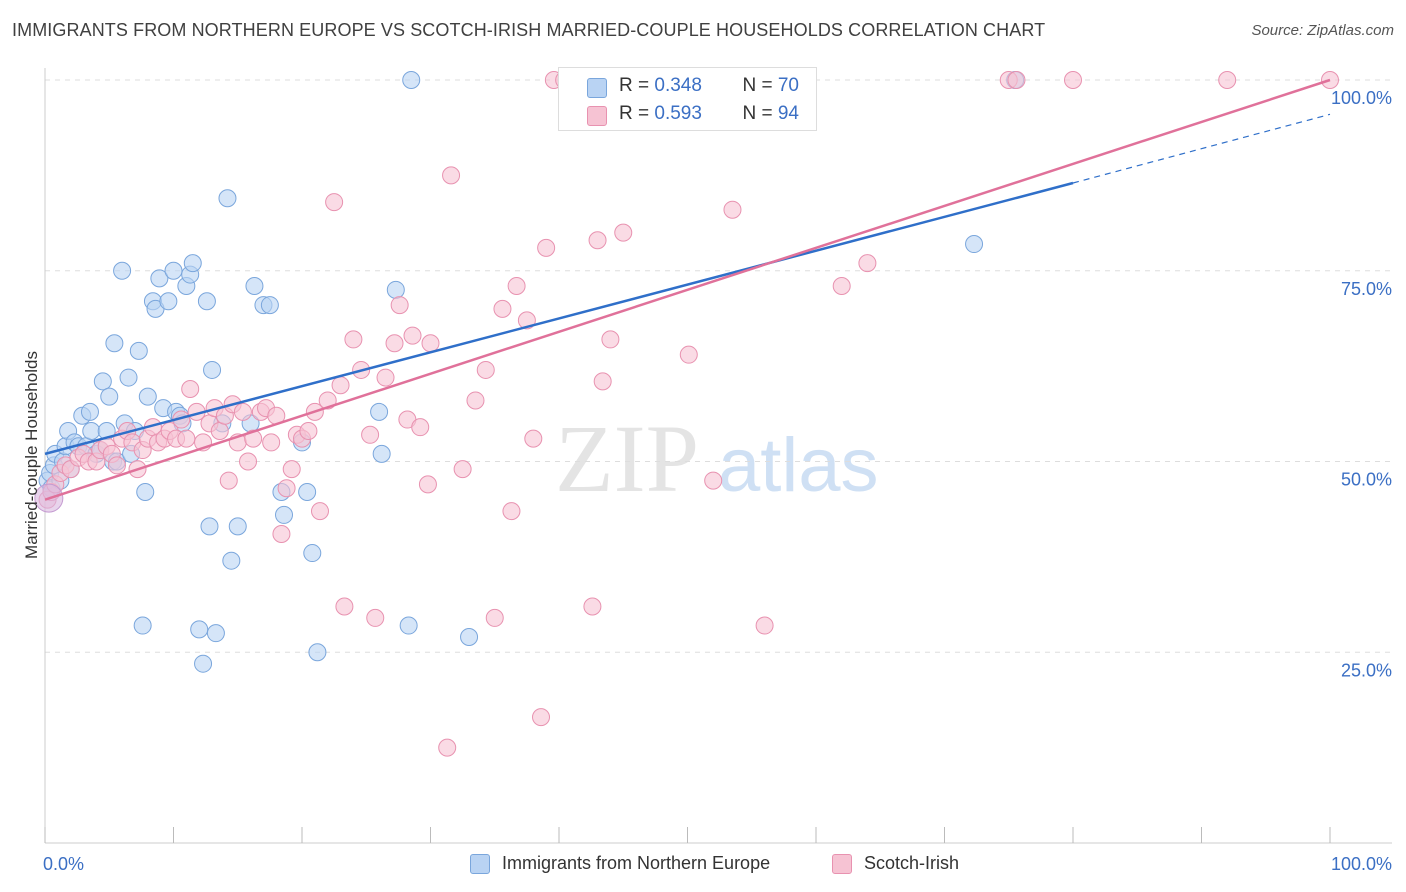 The height and width of the screenshot is (892, 1406). What do you see at coordinates (678, 85) in the screenshot?
I see `legend-r-value-blue: 0.348` at bounding box center [678, 85].